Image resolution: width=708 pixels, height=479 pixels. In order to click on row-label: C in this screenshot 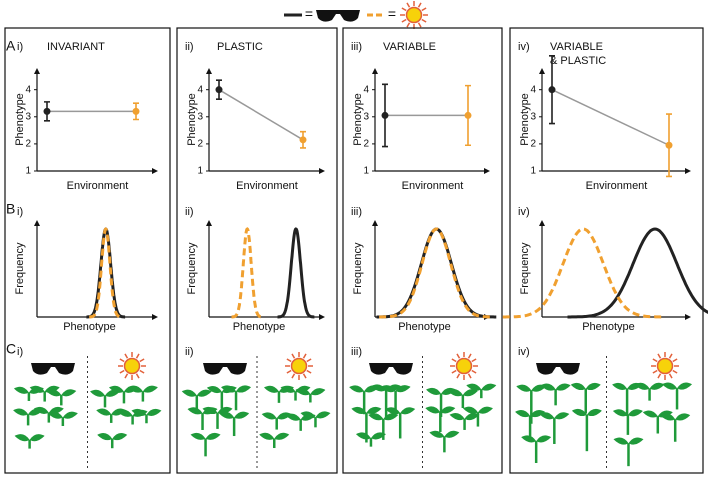, I will do `click(11, 349)`.